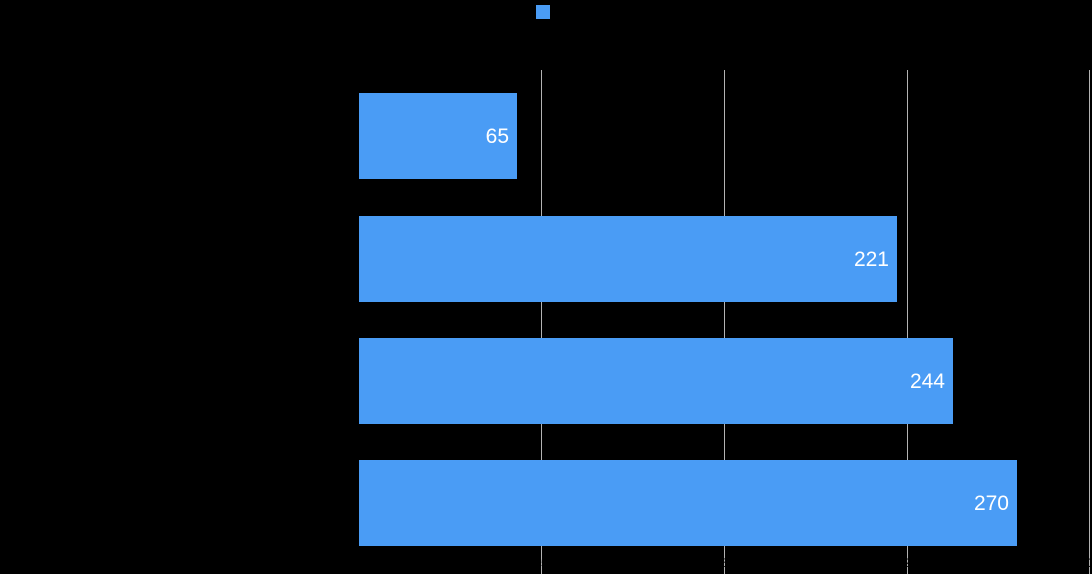  Describe the element at coordinates (656, 381) in the screenshot. I see `bar-3: 244` at that location.